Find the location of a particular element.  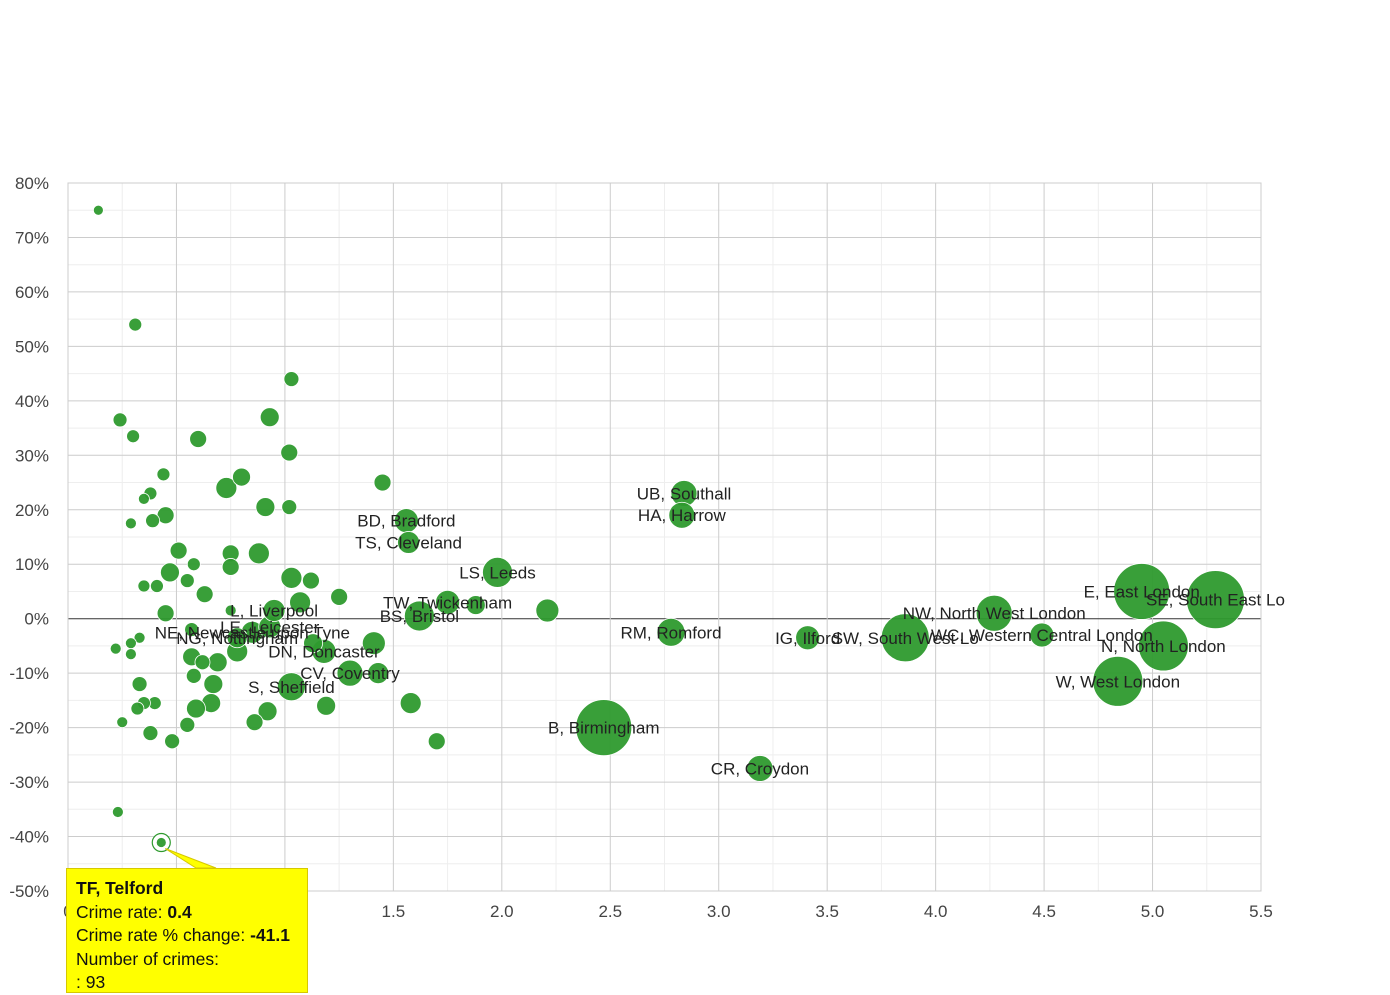

x-tick-label: 2.0 is located at coordinates (502, 911).